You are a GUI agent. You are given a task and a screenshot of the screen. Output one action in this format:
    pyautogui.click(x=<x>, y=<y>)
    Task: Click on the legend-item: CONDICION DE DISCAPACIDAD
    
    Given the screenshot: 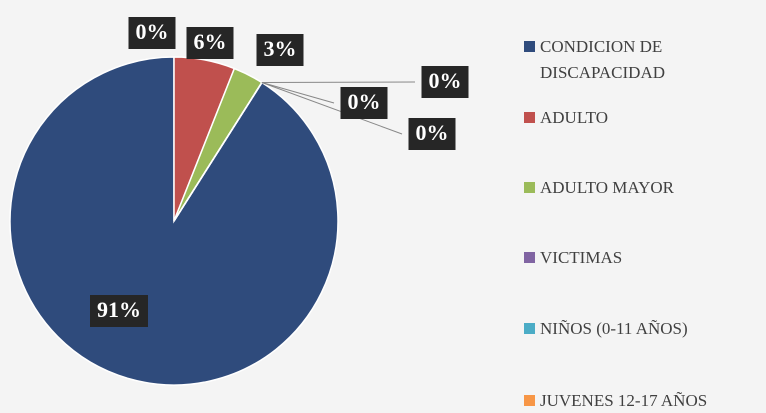 What is the action you would take?
    pyautogui.click(x=626, y=60)
    